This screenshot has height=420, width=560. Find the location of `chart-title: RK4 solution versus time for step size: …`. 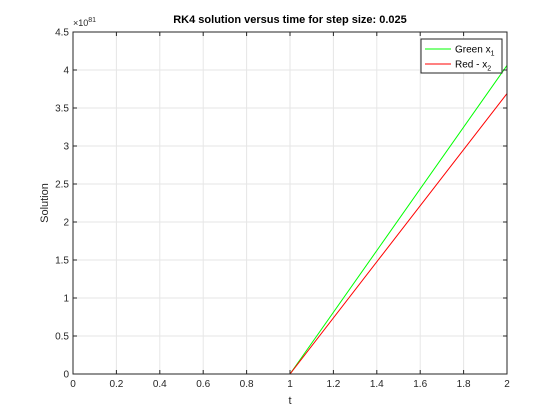

chart-title: RK4 solution versus time for step size: … is located at coordinates (290, 20).